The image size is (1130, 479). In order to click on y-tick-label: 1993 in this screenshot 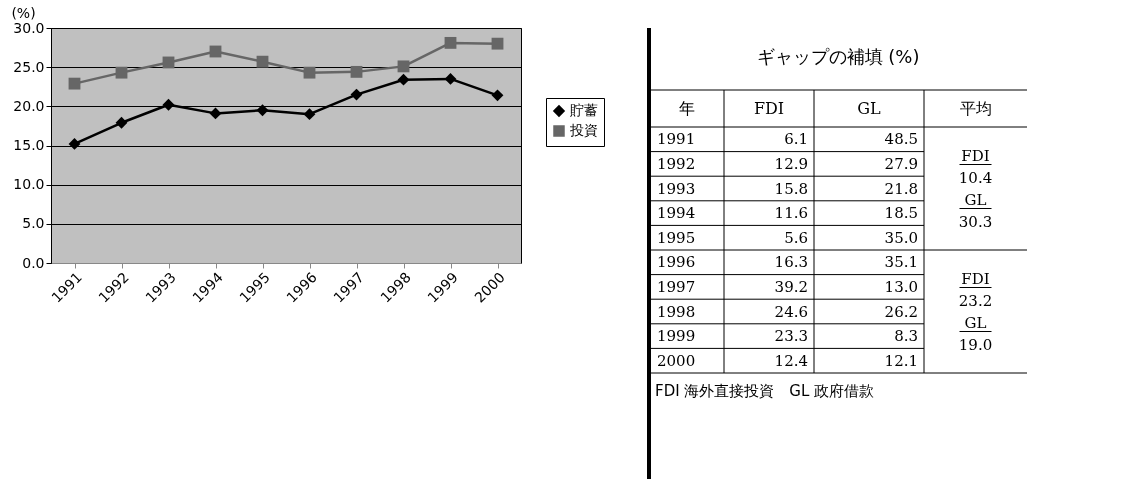, I will do `click(676, 188)`.